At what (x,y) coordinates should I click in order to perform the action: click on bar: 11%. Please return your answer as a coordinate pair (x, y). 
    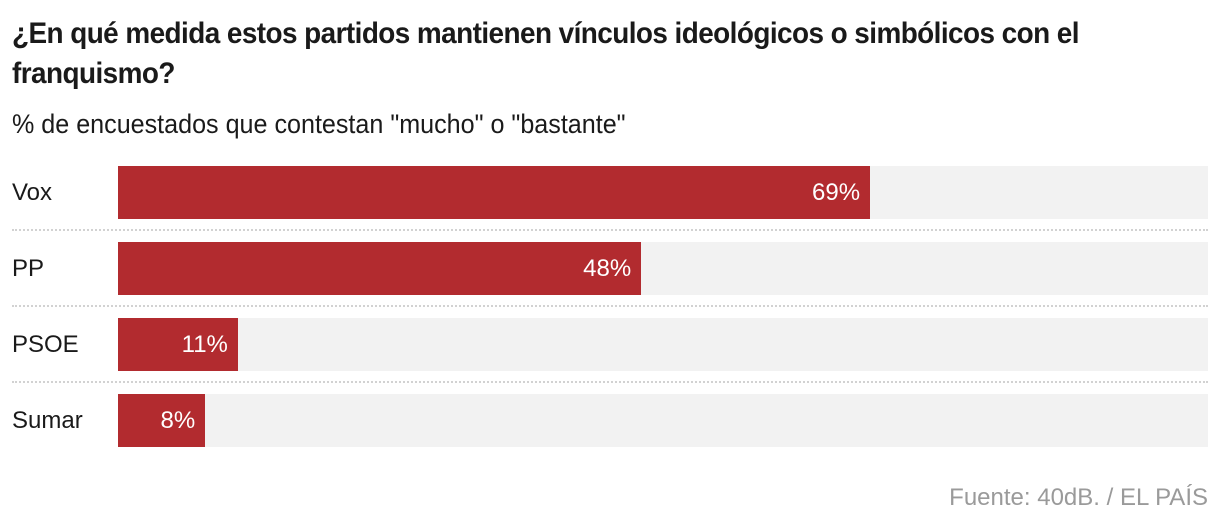
    Looking at the image, I should click on (178, 344).